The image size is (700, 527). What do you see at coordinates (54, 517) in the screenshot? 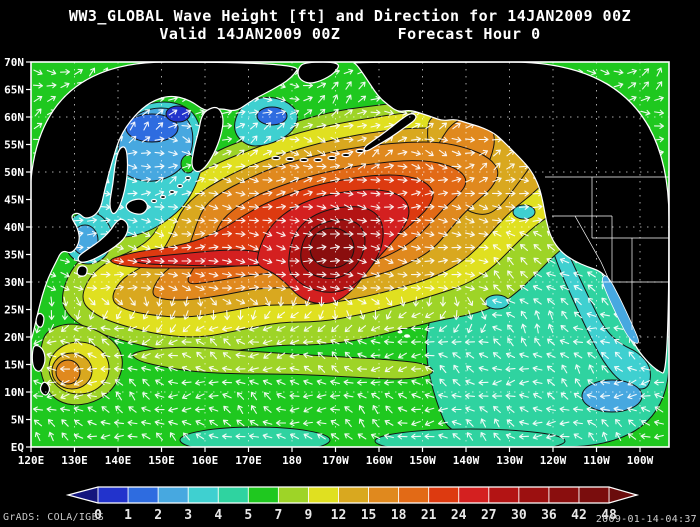
I see `grads-credit: GrADS: COLA/IGES` at bounding box center [54, 517].